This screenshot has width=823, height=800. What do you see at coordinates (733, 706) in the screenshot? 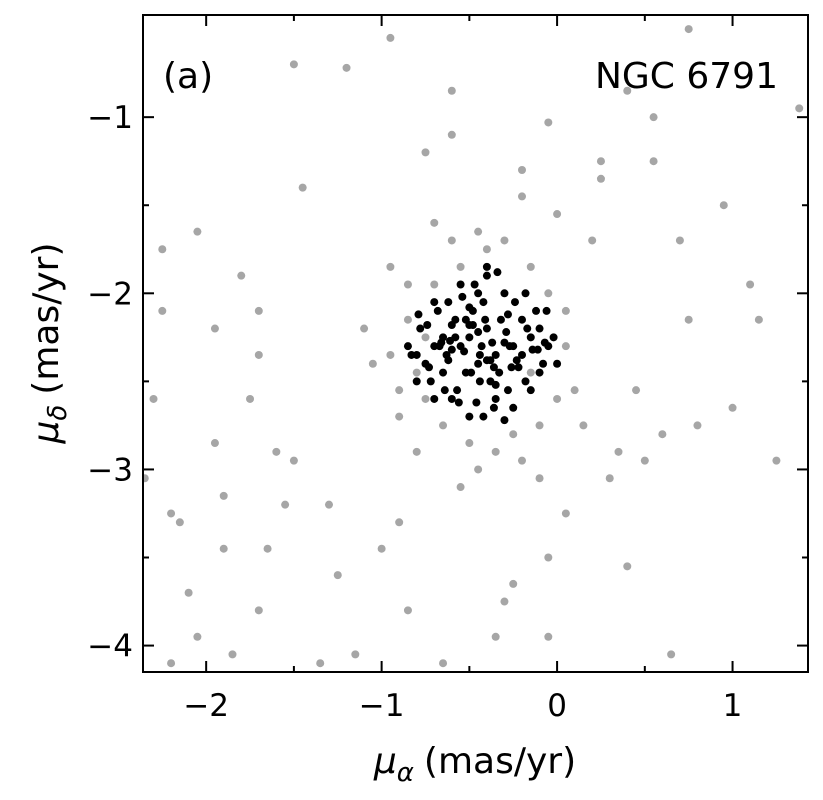
I see `x-tick-label: 1` at bounding box center [733, 706].